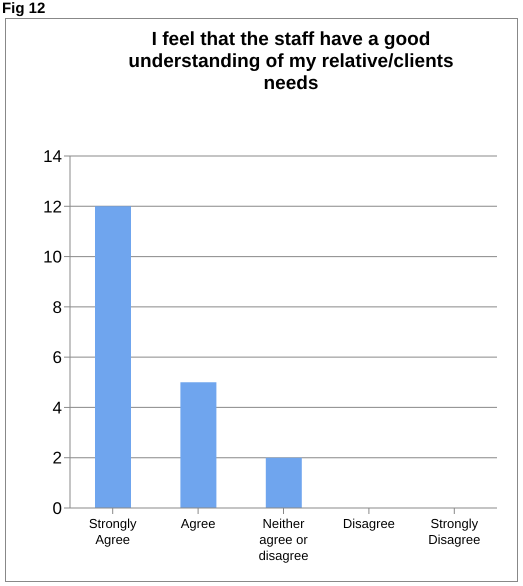  I want to click on caption: Fig 12, so click(24, 8).